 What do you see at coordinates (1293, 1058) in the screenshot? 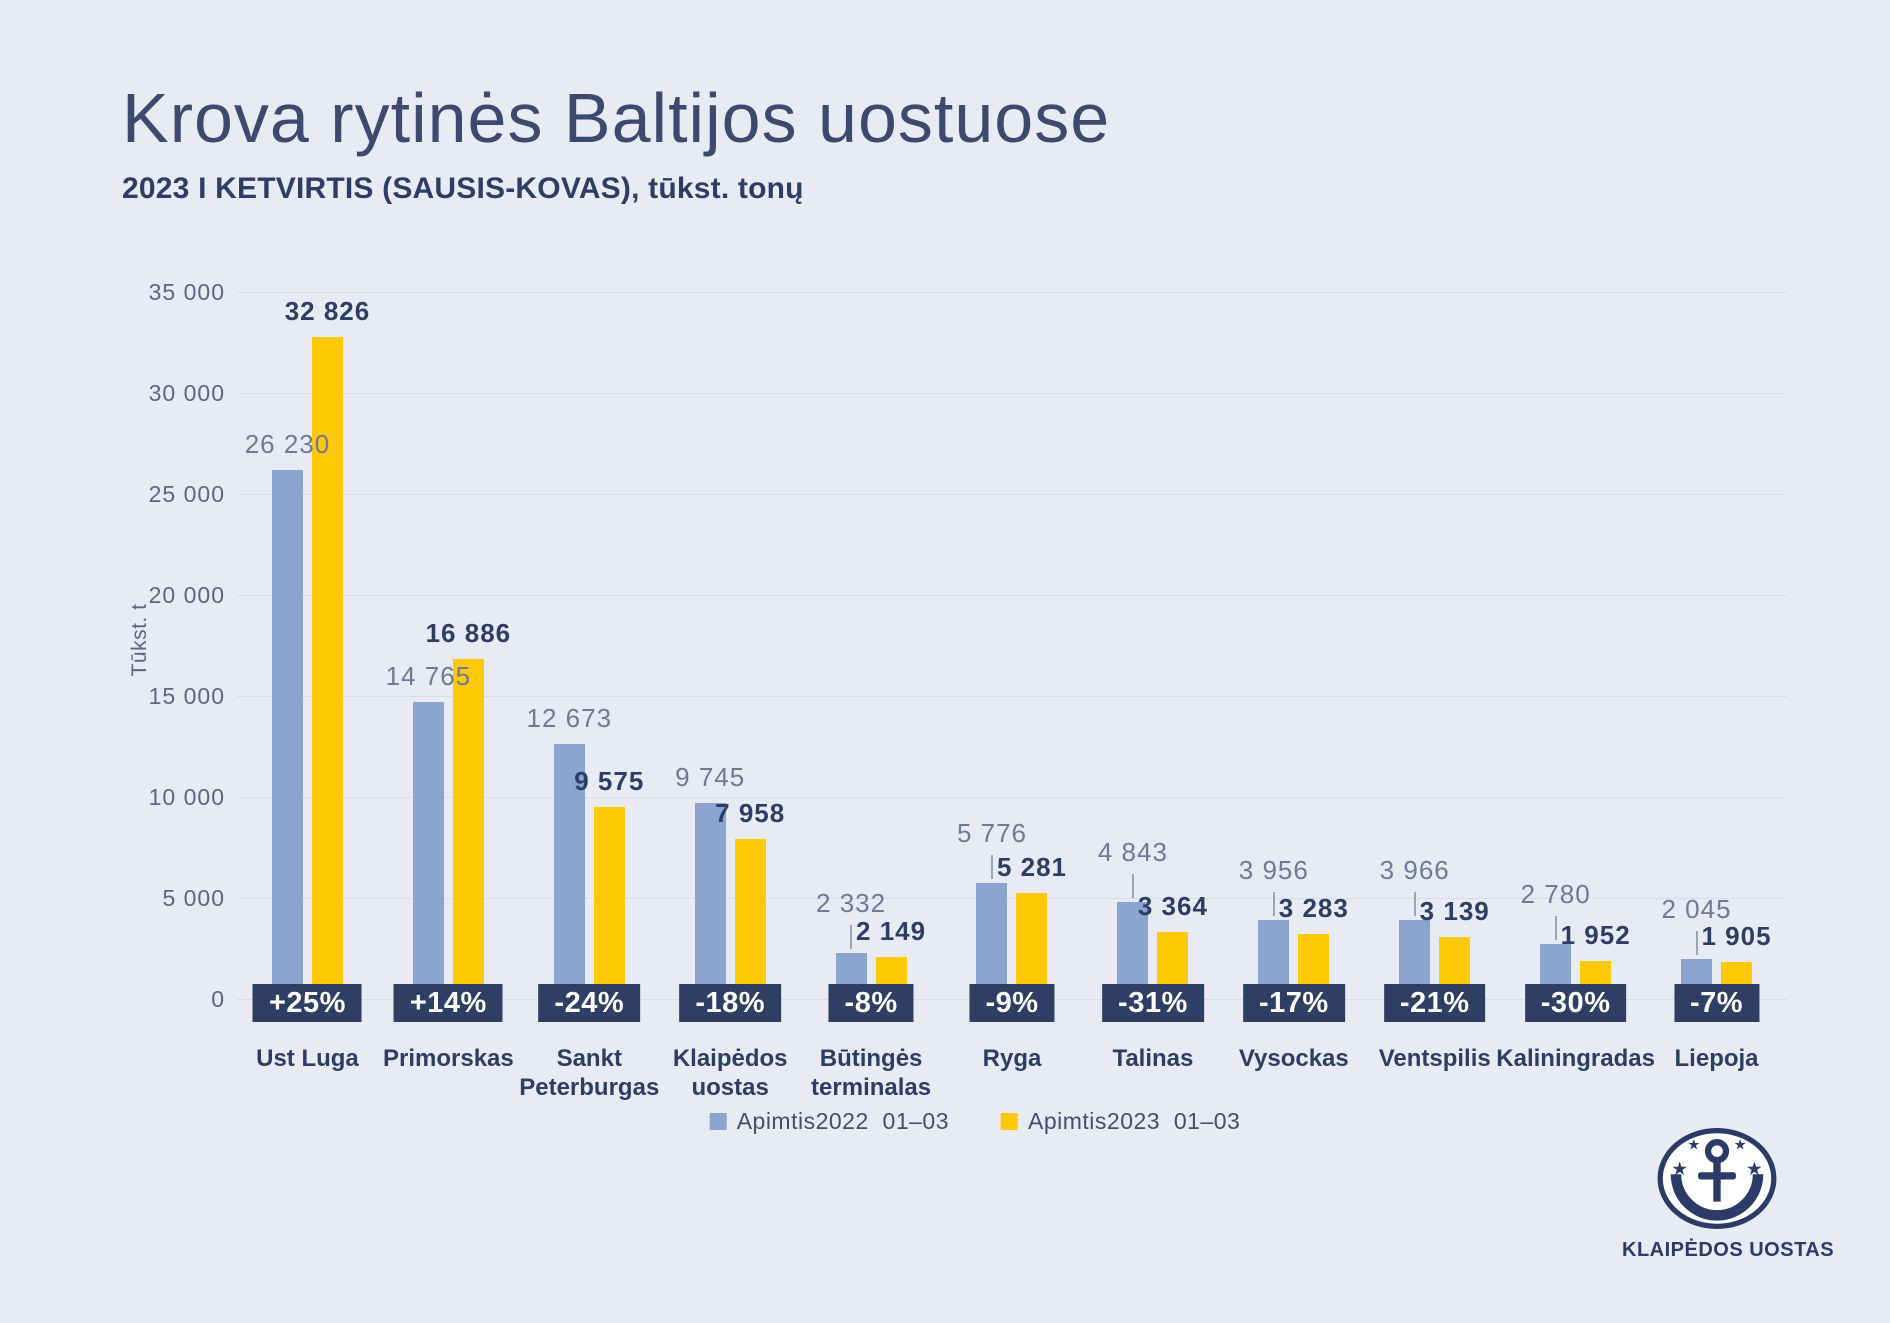
I see `category-label-vysockas: Vysockas` at bounding box center [1293, 1058].